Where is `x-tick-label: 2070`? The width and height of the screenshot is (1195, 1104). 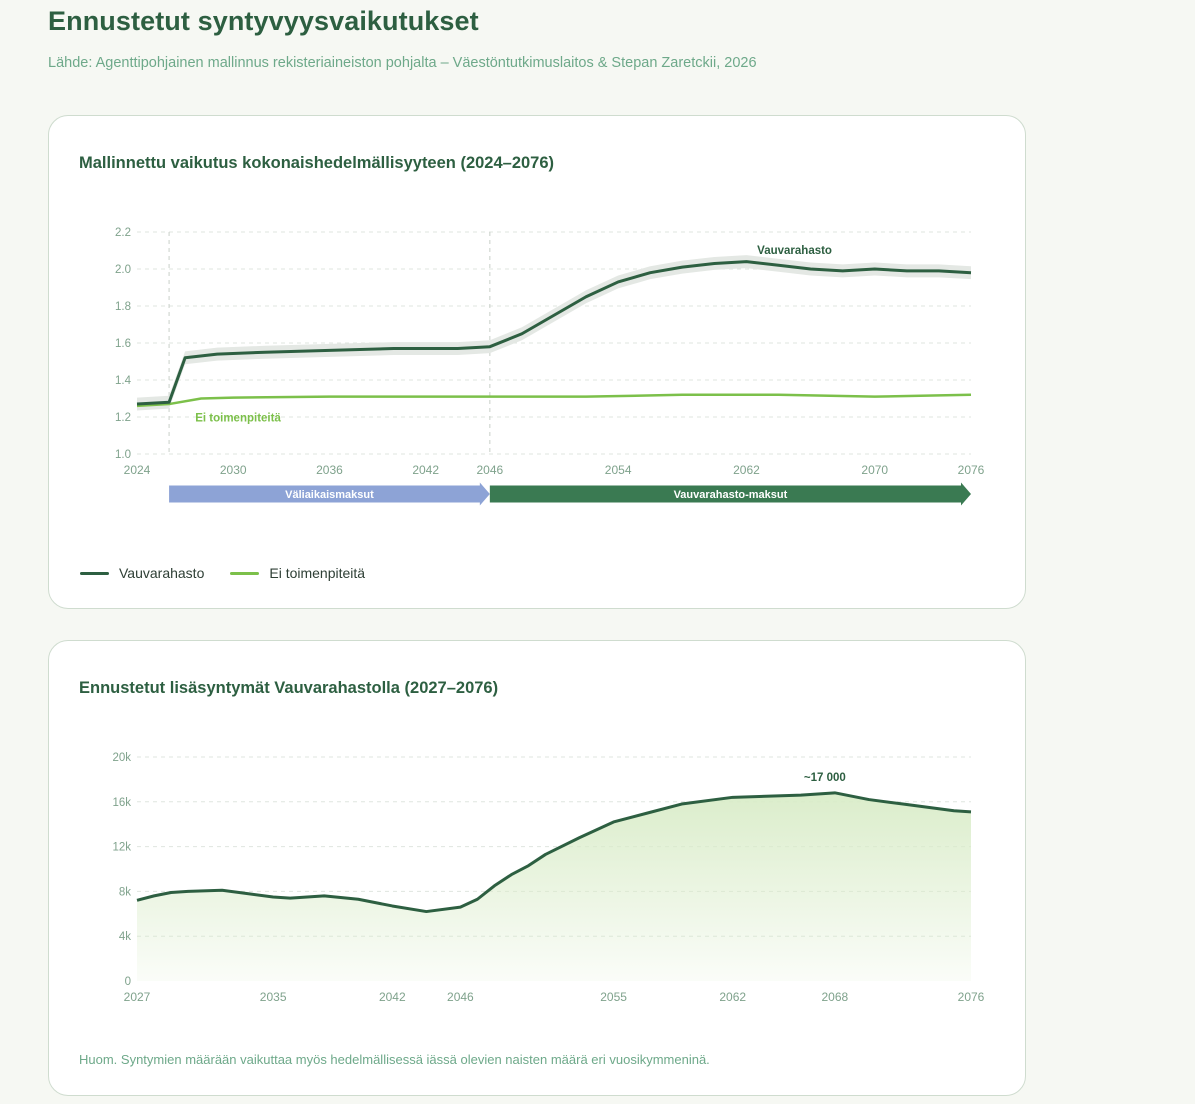 x-tick-label: 2070 is located at coordinates (874, 470).